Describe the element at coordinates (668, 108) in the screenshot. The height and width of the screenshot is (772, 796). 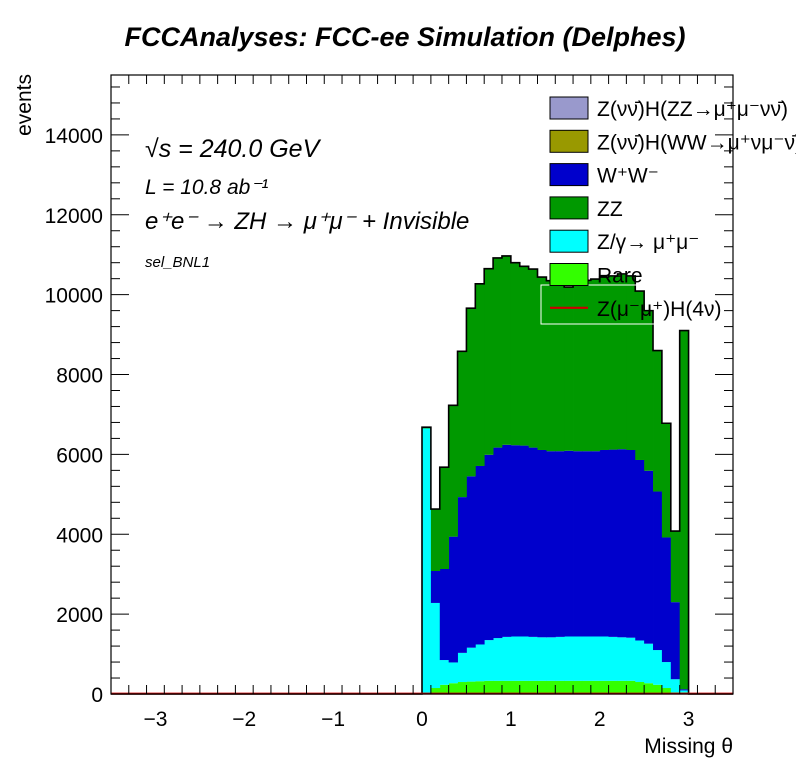
I see `legend-entry-z-h-zz: Z(νν̄)H(ZZ→μ⁺μ⁻νν̄)` at that location.